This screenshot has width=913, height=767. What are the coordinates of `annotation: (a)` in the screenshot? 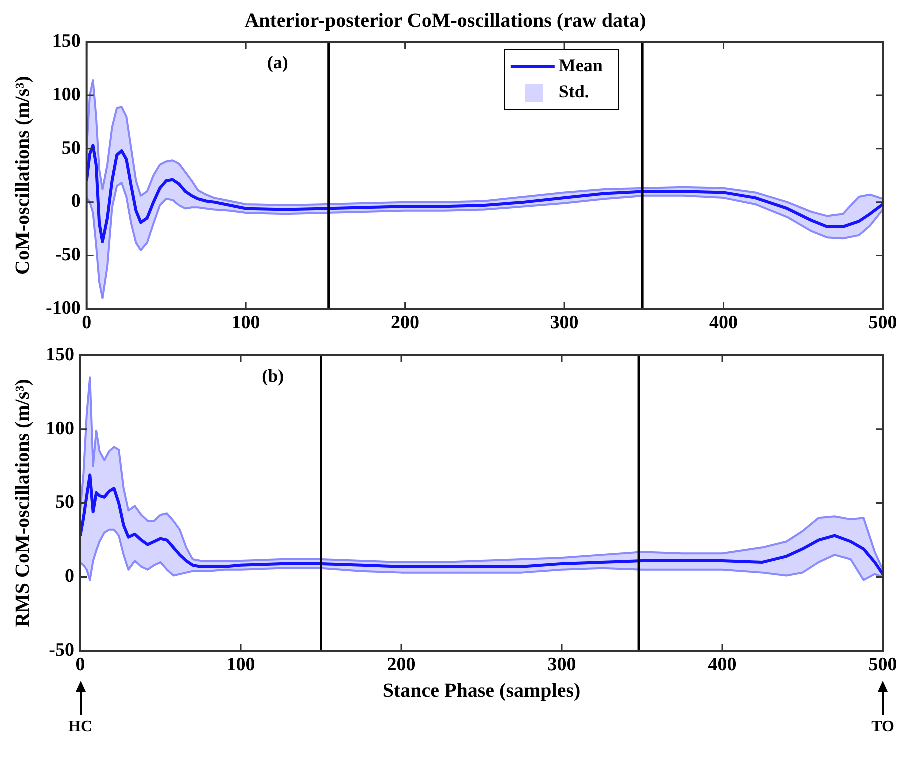 It's located at (277, 62).